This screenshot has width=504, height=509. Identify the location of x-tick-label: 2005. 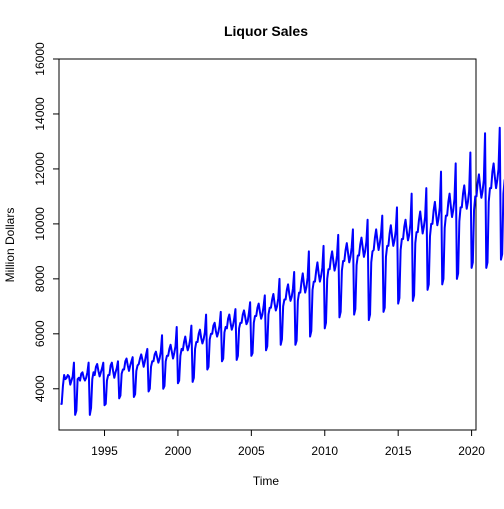
(251, 451).